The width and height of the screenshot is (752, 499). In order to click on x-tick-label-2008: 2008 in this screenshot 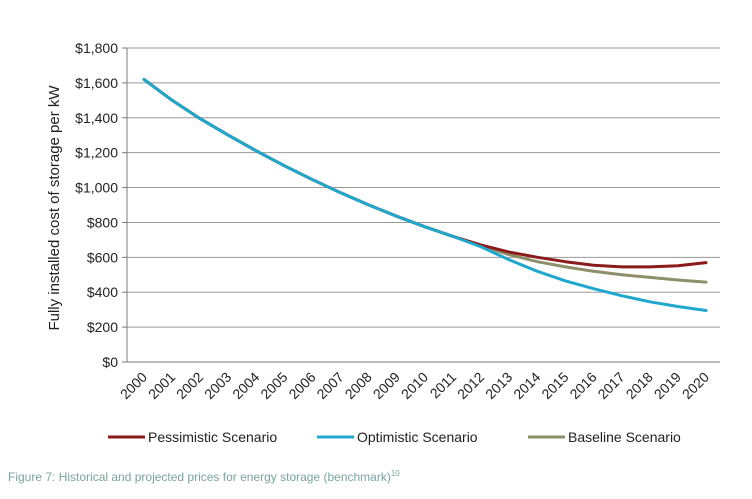, I will do `click(358, 385)`.